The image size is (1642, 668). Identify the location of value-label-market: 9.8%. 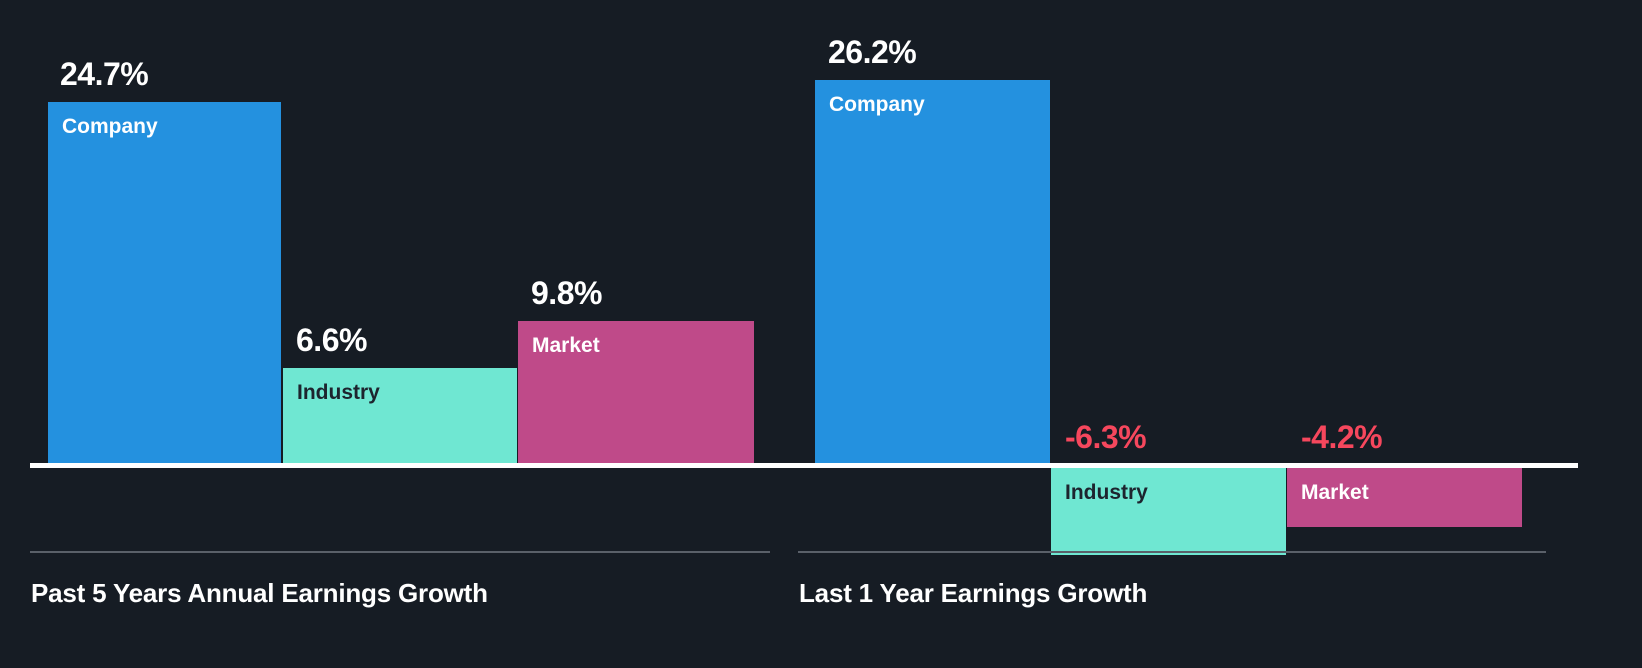
(566, 293).